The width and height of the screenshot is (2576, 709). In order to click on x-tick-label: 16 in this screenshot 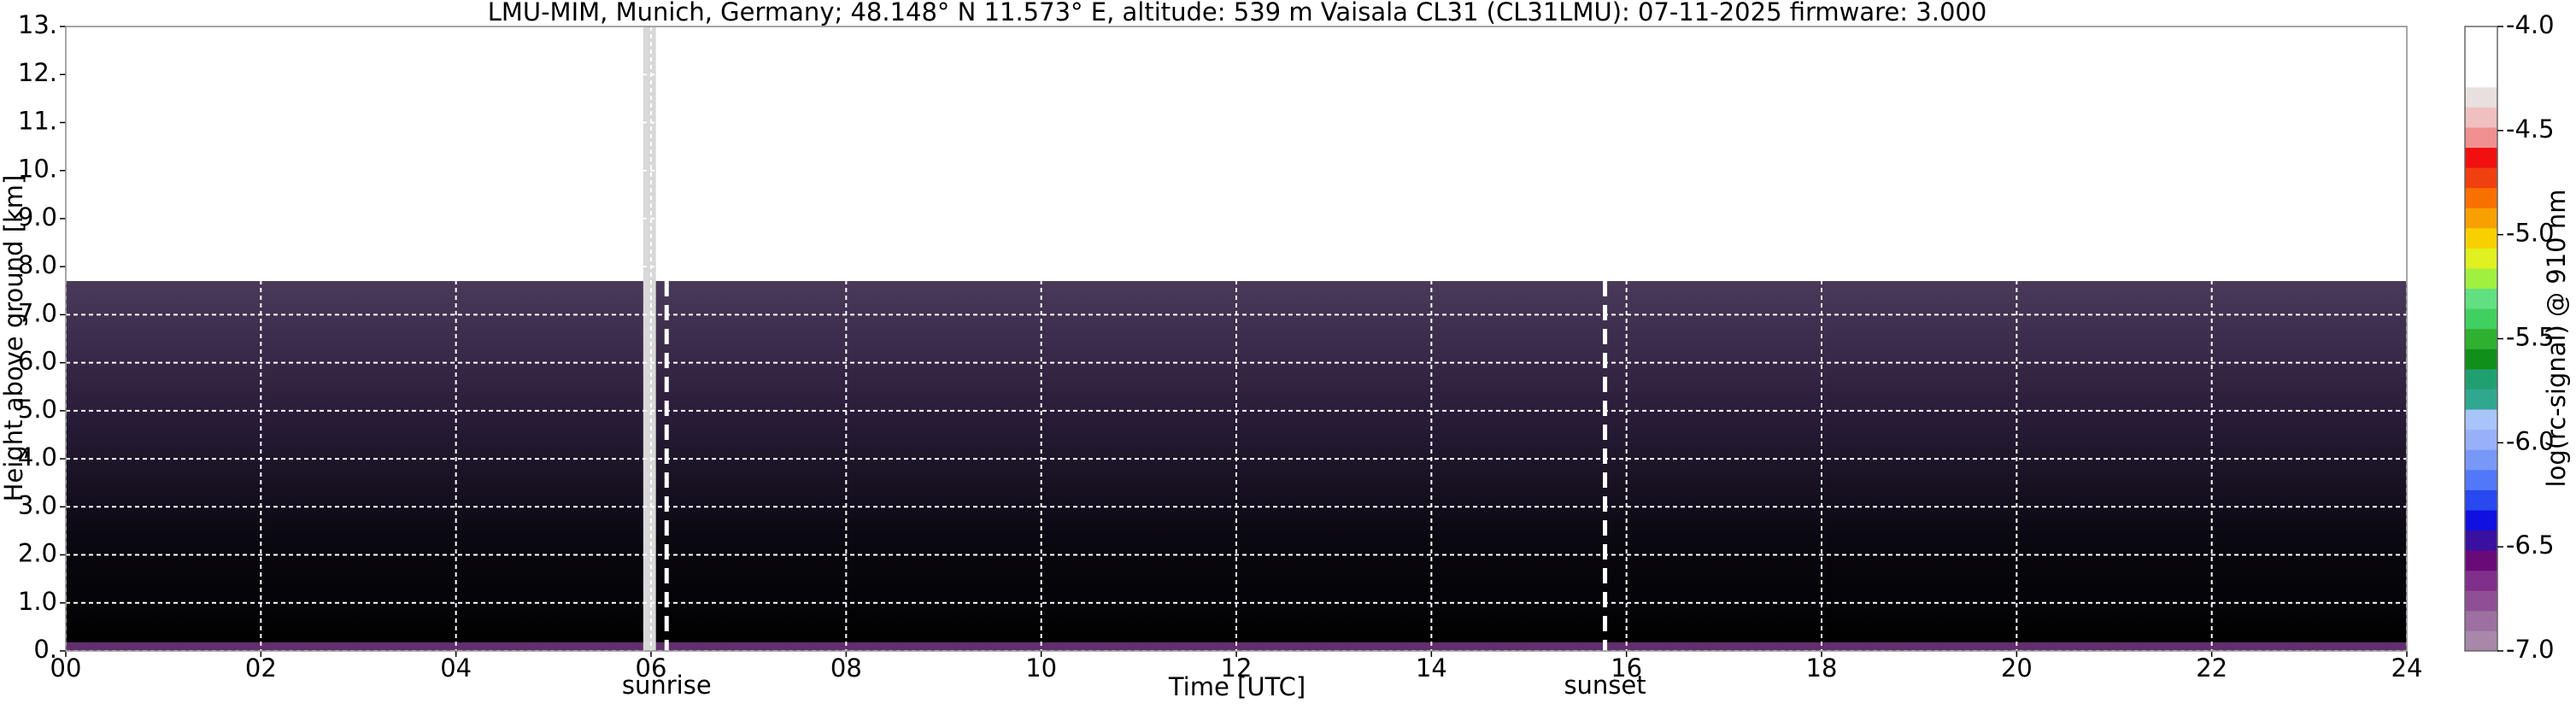, I will do `click(1626, 668)`.